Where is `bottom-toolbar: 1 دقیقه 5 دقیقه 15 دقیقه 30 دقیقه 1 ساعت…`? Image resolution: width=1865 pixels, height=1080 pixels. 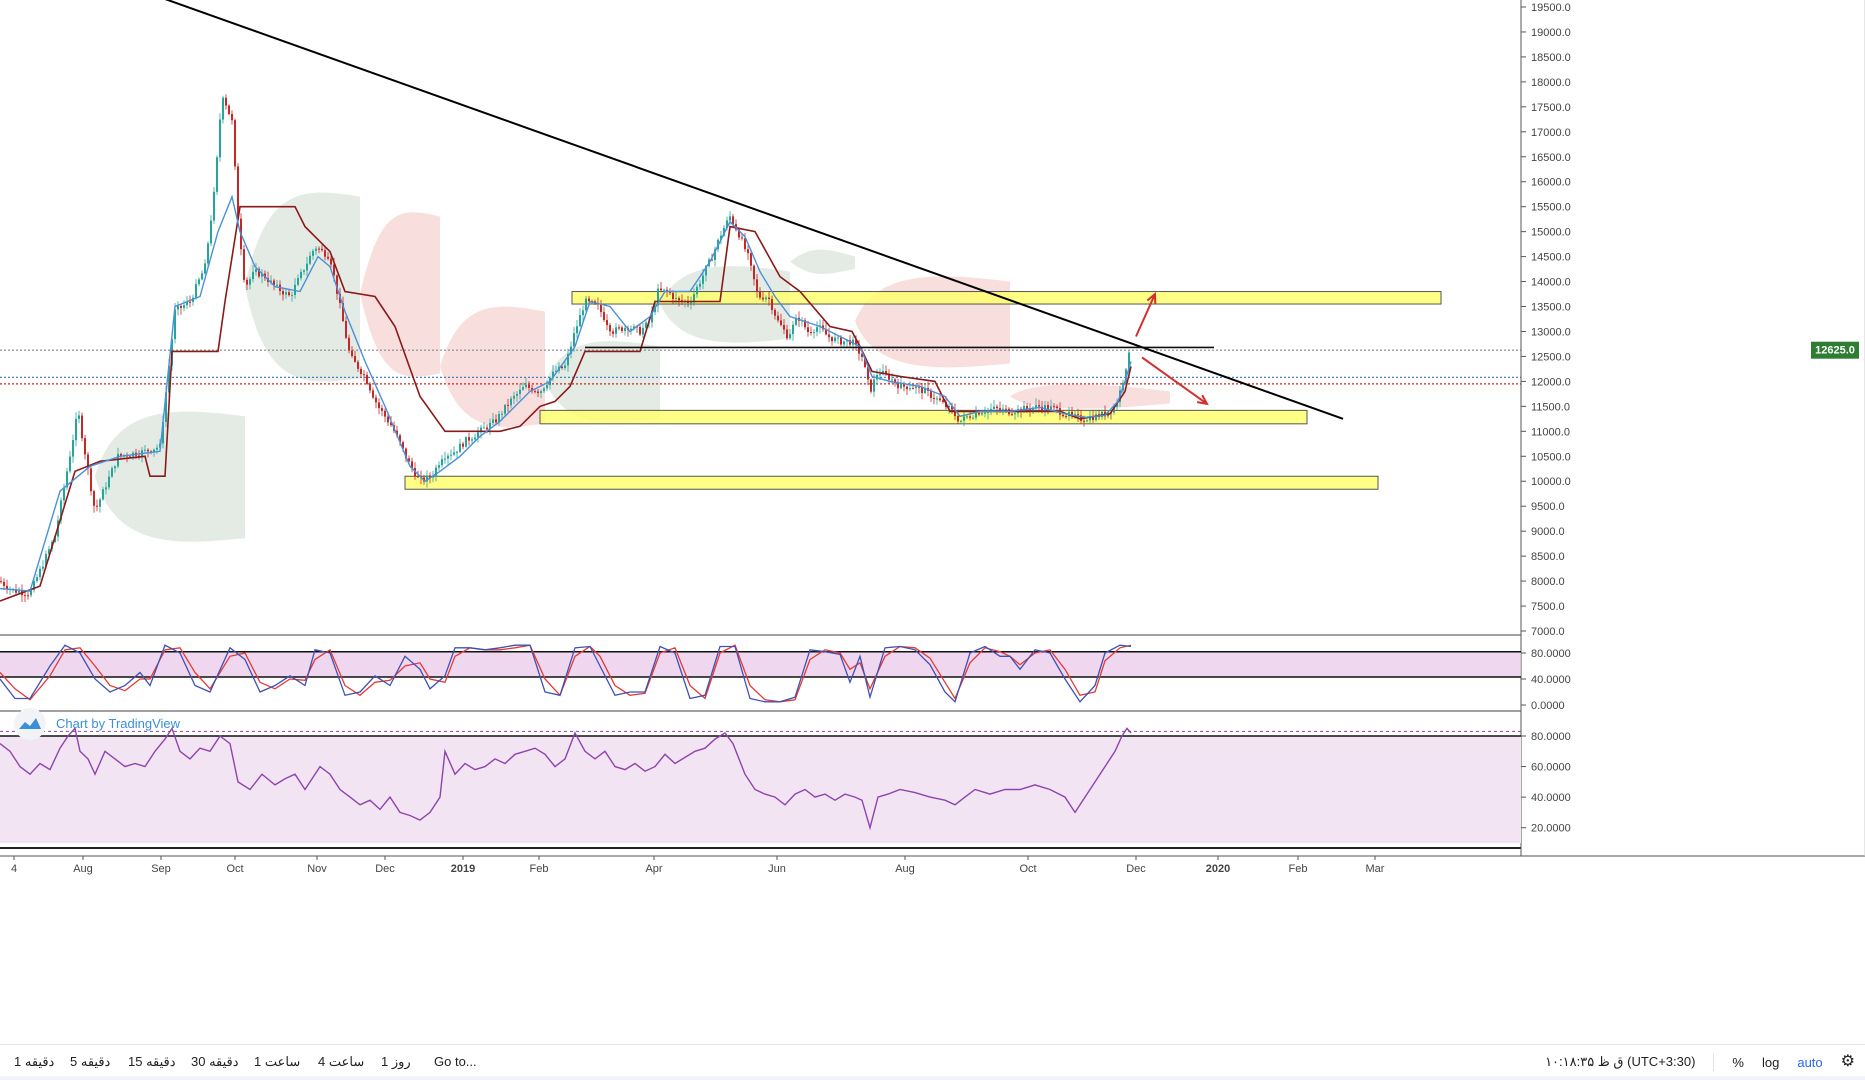
bottom-toolbar: 1 دقیقه 5 دقیقه 15 دقیقه 30 دقیقه 1 ساعت… is located at coordinates (932, 1060).